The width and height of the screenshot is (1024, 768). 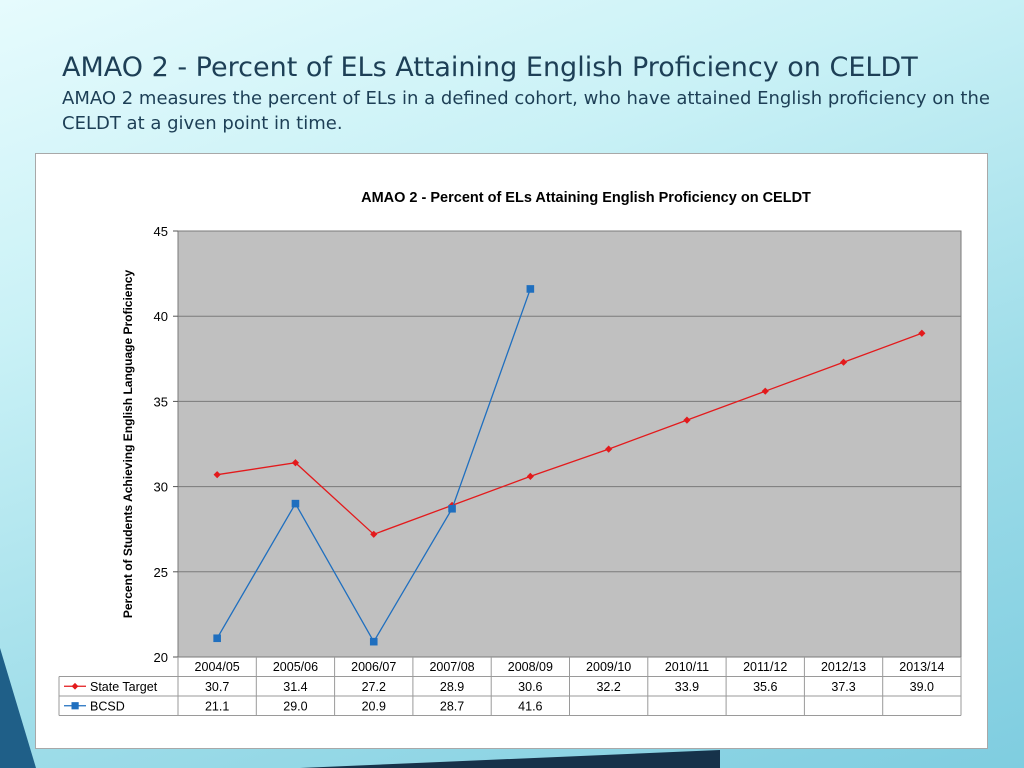 What do you see at coordinates (687, 667) in the screenshot?
I see `x-category-label: 2010/11` at bounding box center [687, 667].